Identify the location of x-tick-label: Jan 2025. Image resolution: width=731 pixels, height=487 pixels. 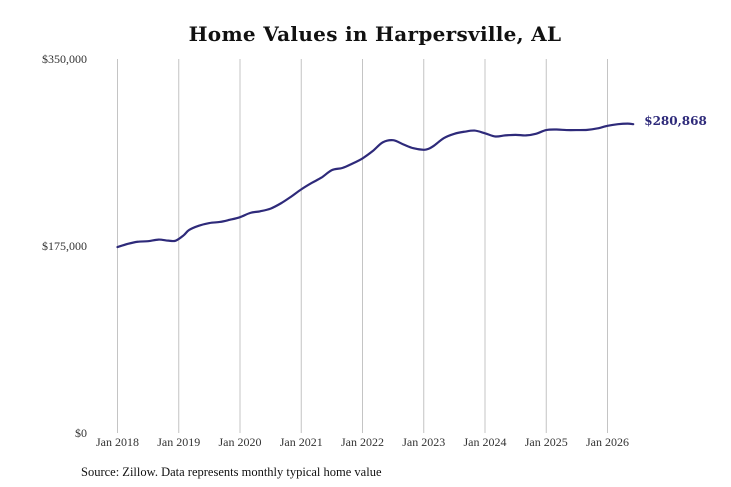
(546, 442).